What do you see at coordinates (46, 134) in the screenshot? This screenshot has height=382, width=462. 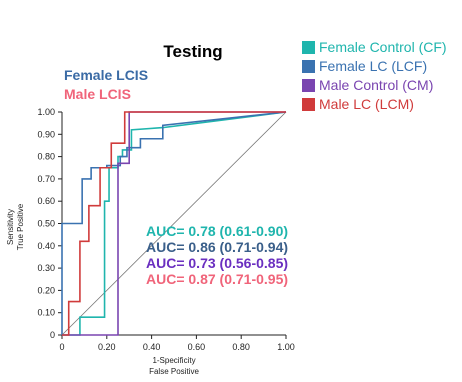 I see `y-tick-label: 0.90` at bounding box center [46, 134].